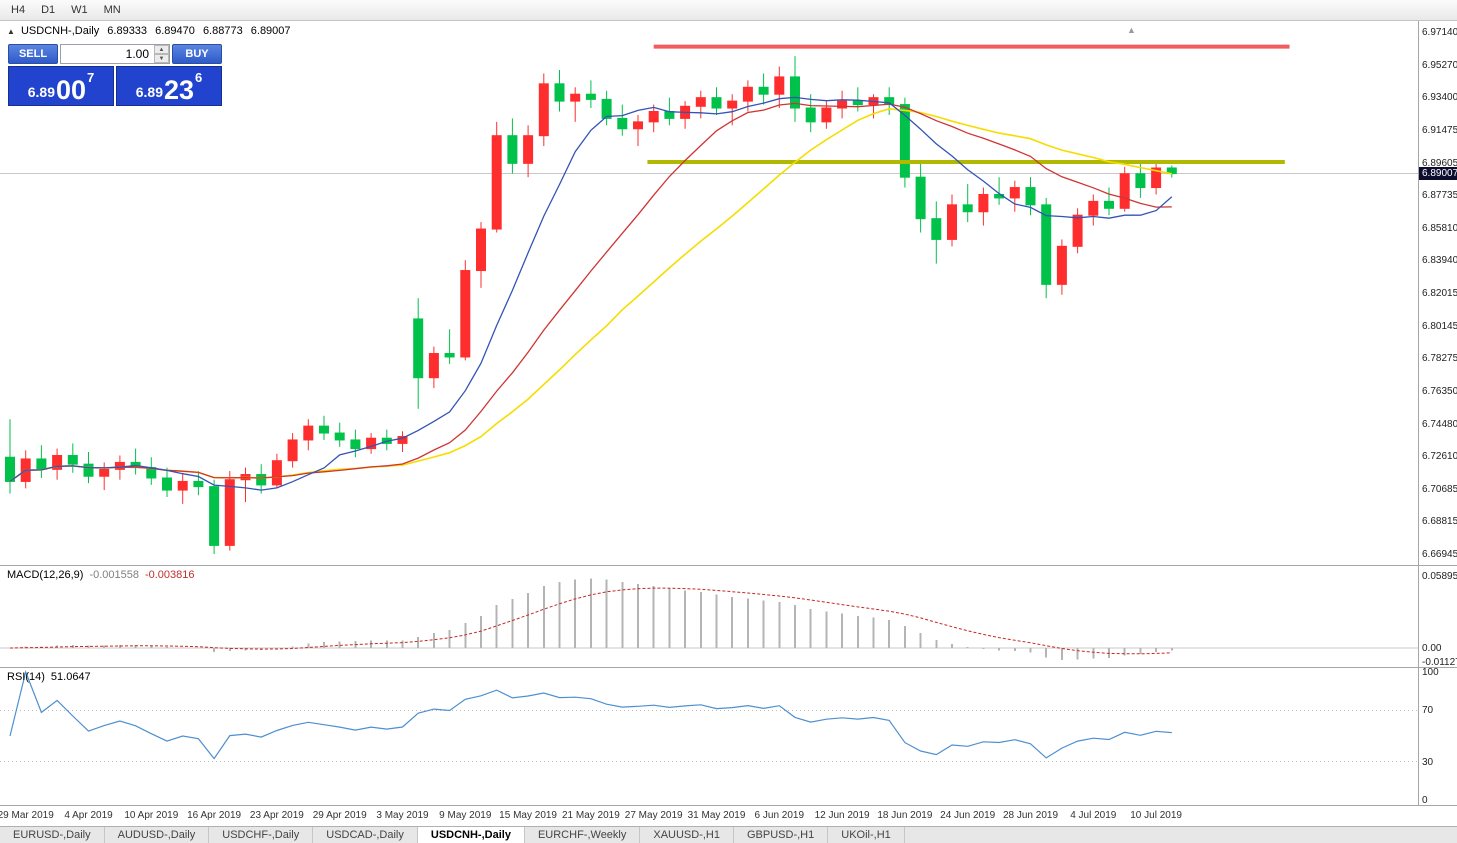  What do you see at coordinates (842, 815) in the screenshot?
I see `date-label: 12 Jun 2019` at bounding box center [842, 815].